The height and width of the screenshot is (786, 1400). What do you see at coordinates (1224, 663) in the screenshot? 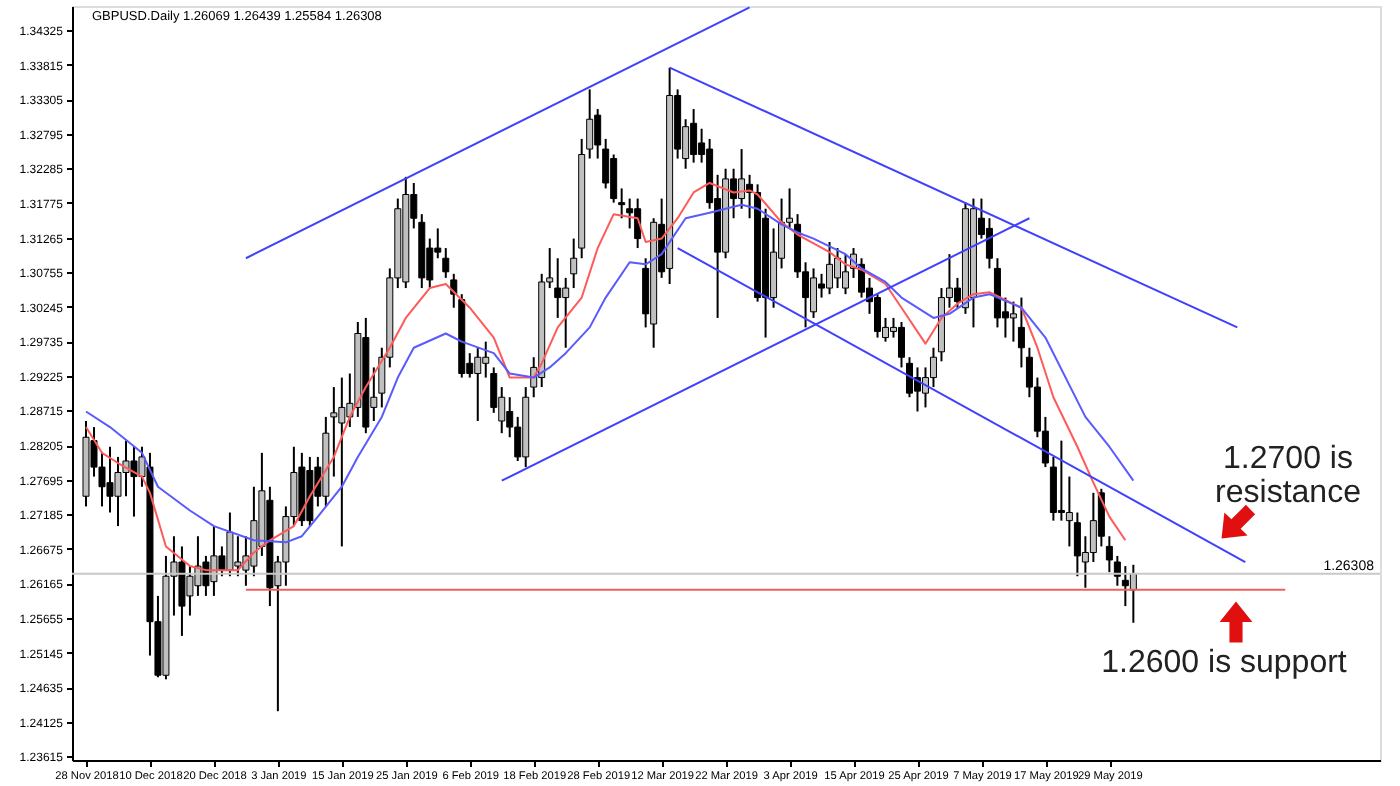
I see `annotation: 1.2600 is support` at bounding box center [1224, 663].